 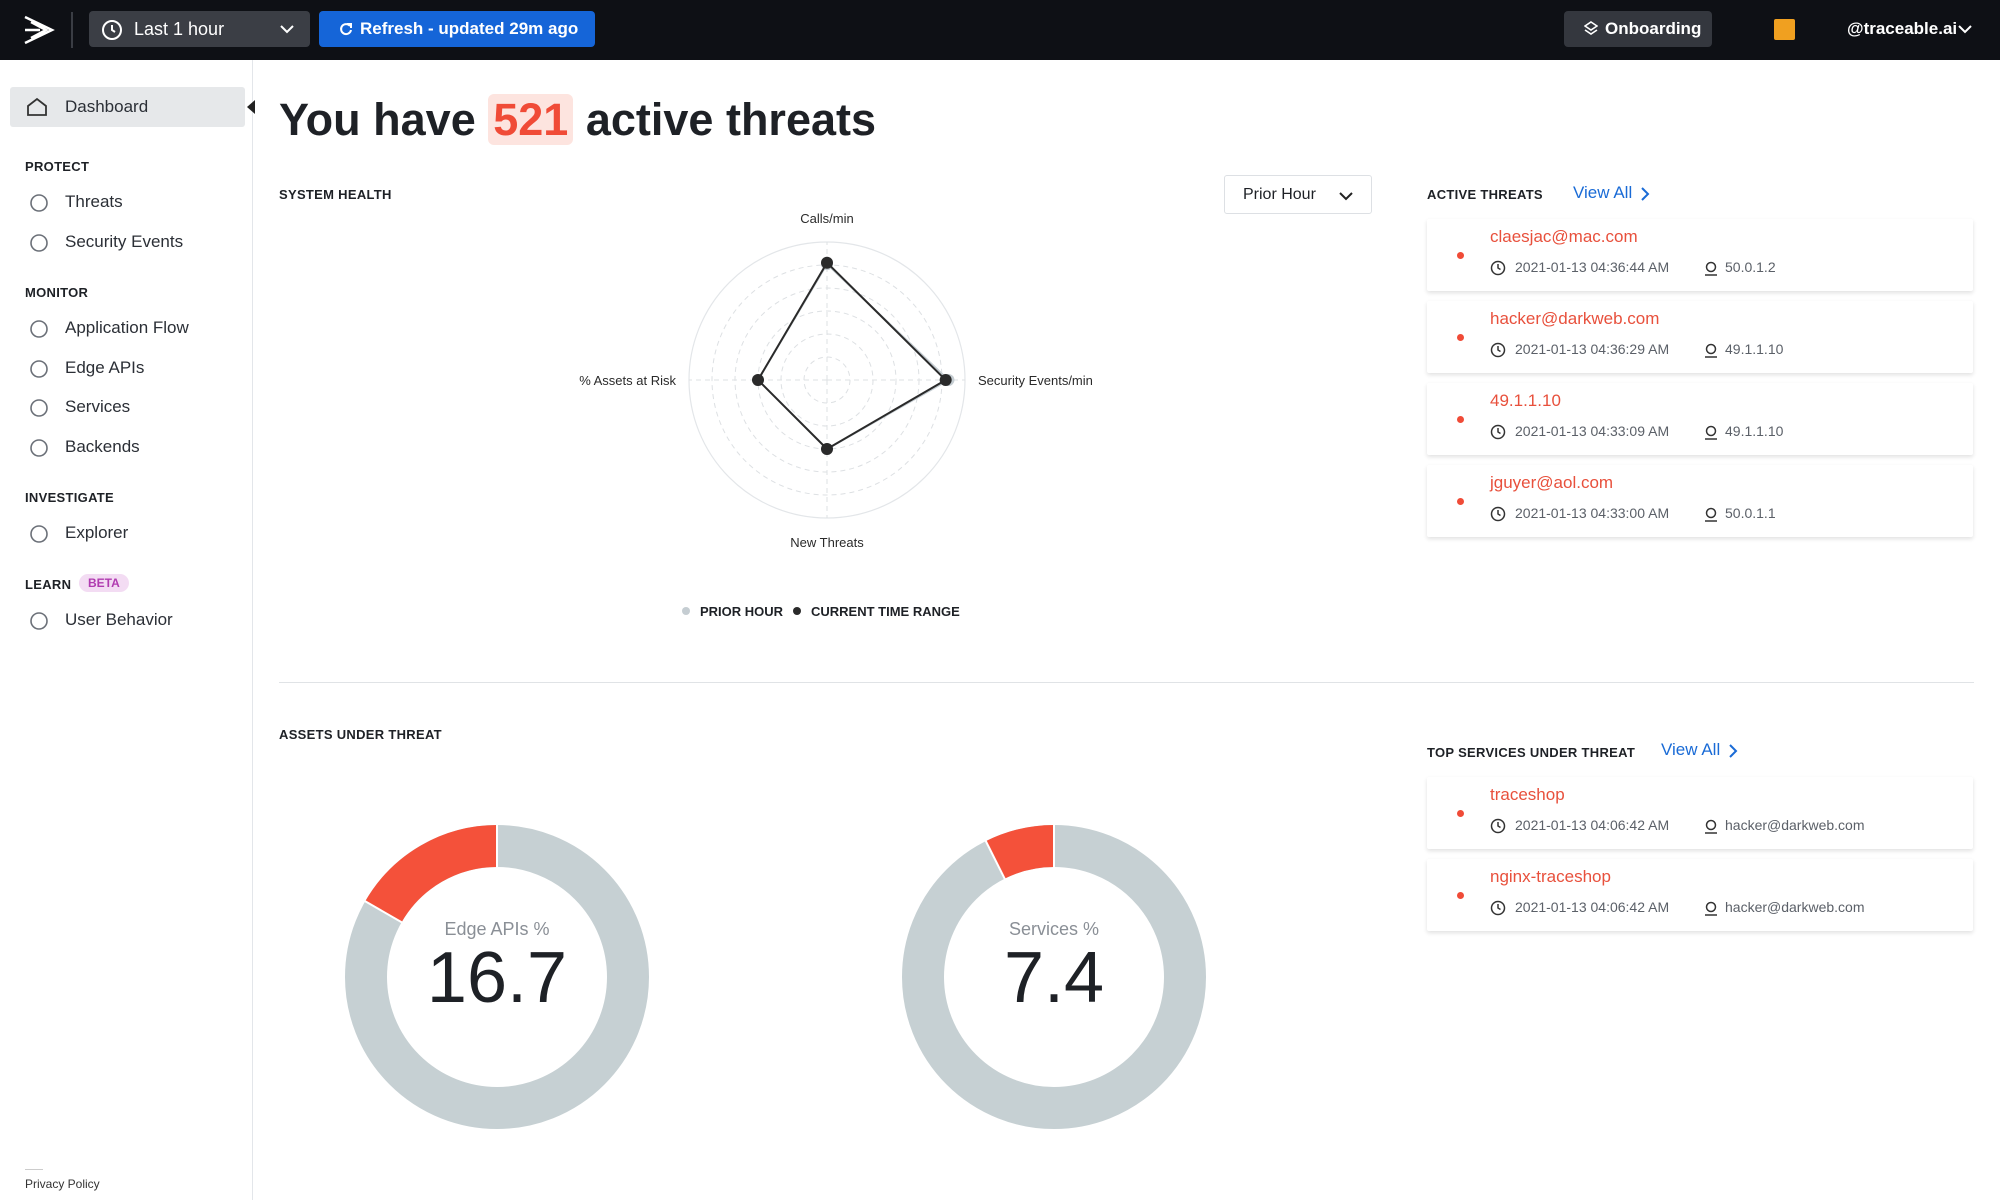 I want to click on card-time: 2021-01-13 04:36:44 AM, so click(x=1592, y=267).